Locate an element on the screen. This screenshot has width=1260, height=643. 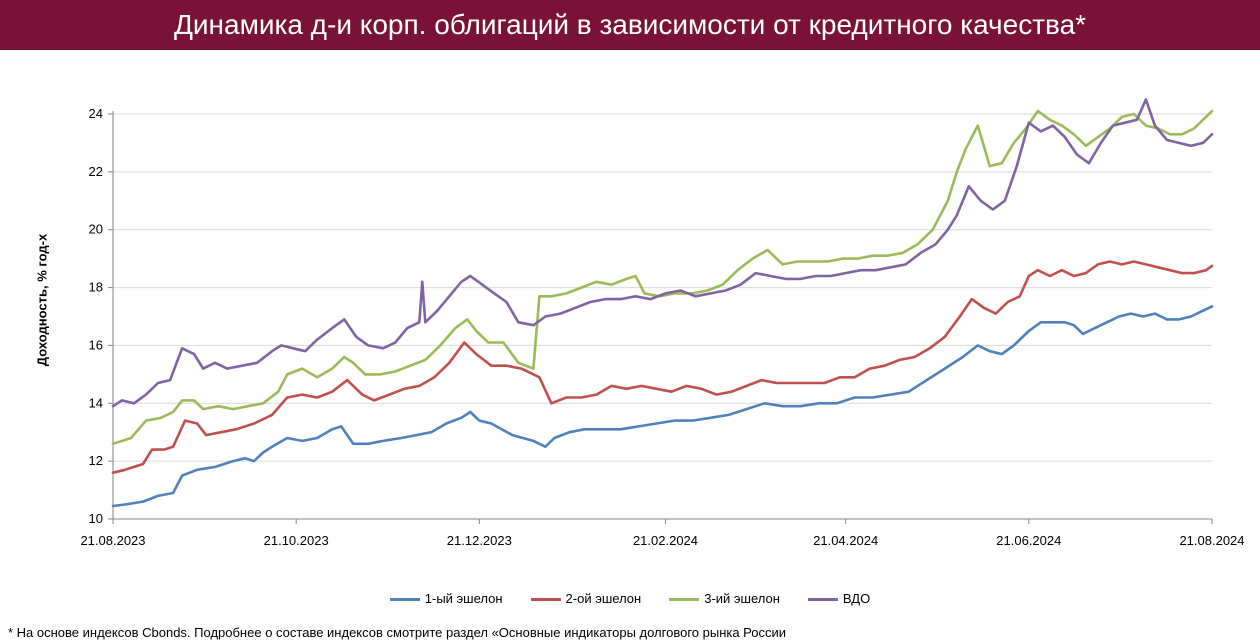
legend-item-3: 3-ий эшелон is located at coordinates (724, 598).